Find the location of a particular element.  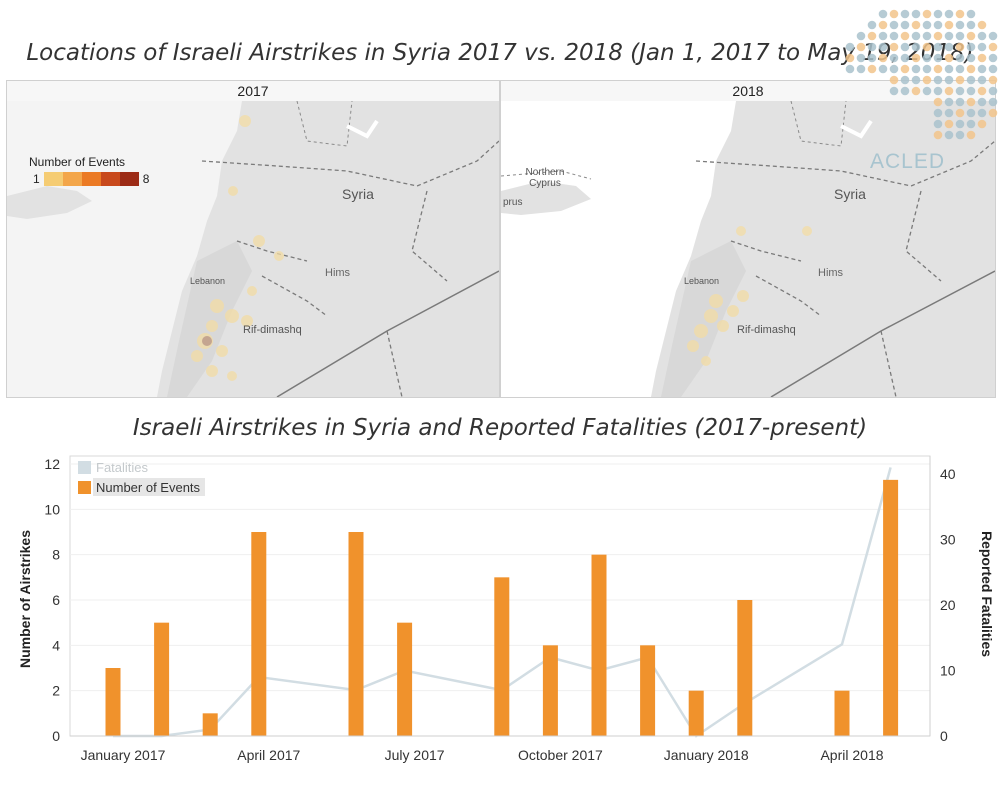

legend-min: 1 is located at coordinates (36, 179).